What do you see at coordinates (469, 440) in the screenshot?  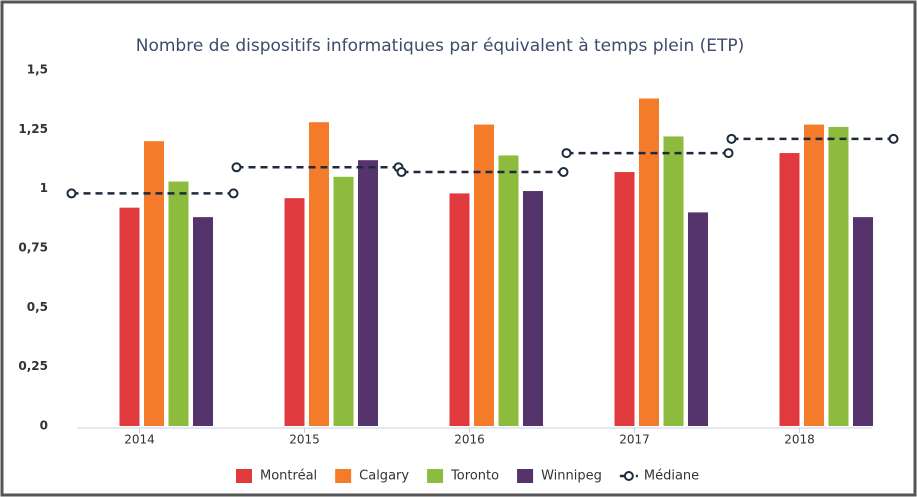 I see `x-tick-label: 2016` at bounding box center [469, 440].